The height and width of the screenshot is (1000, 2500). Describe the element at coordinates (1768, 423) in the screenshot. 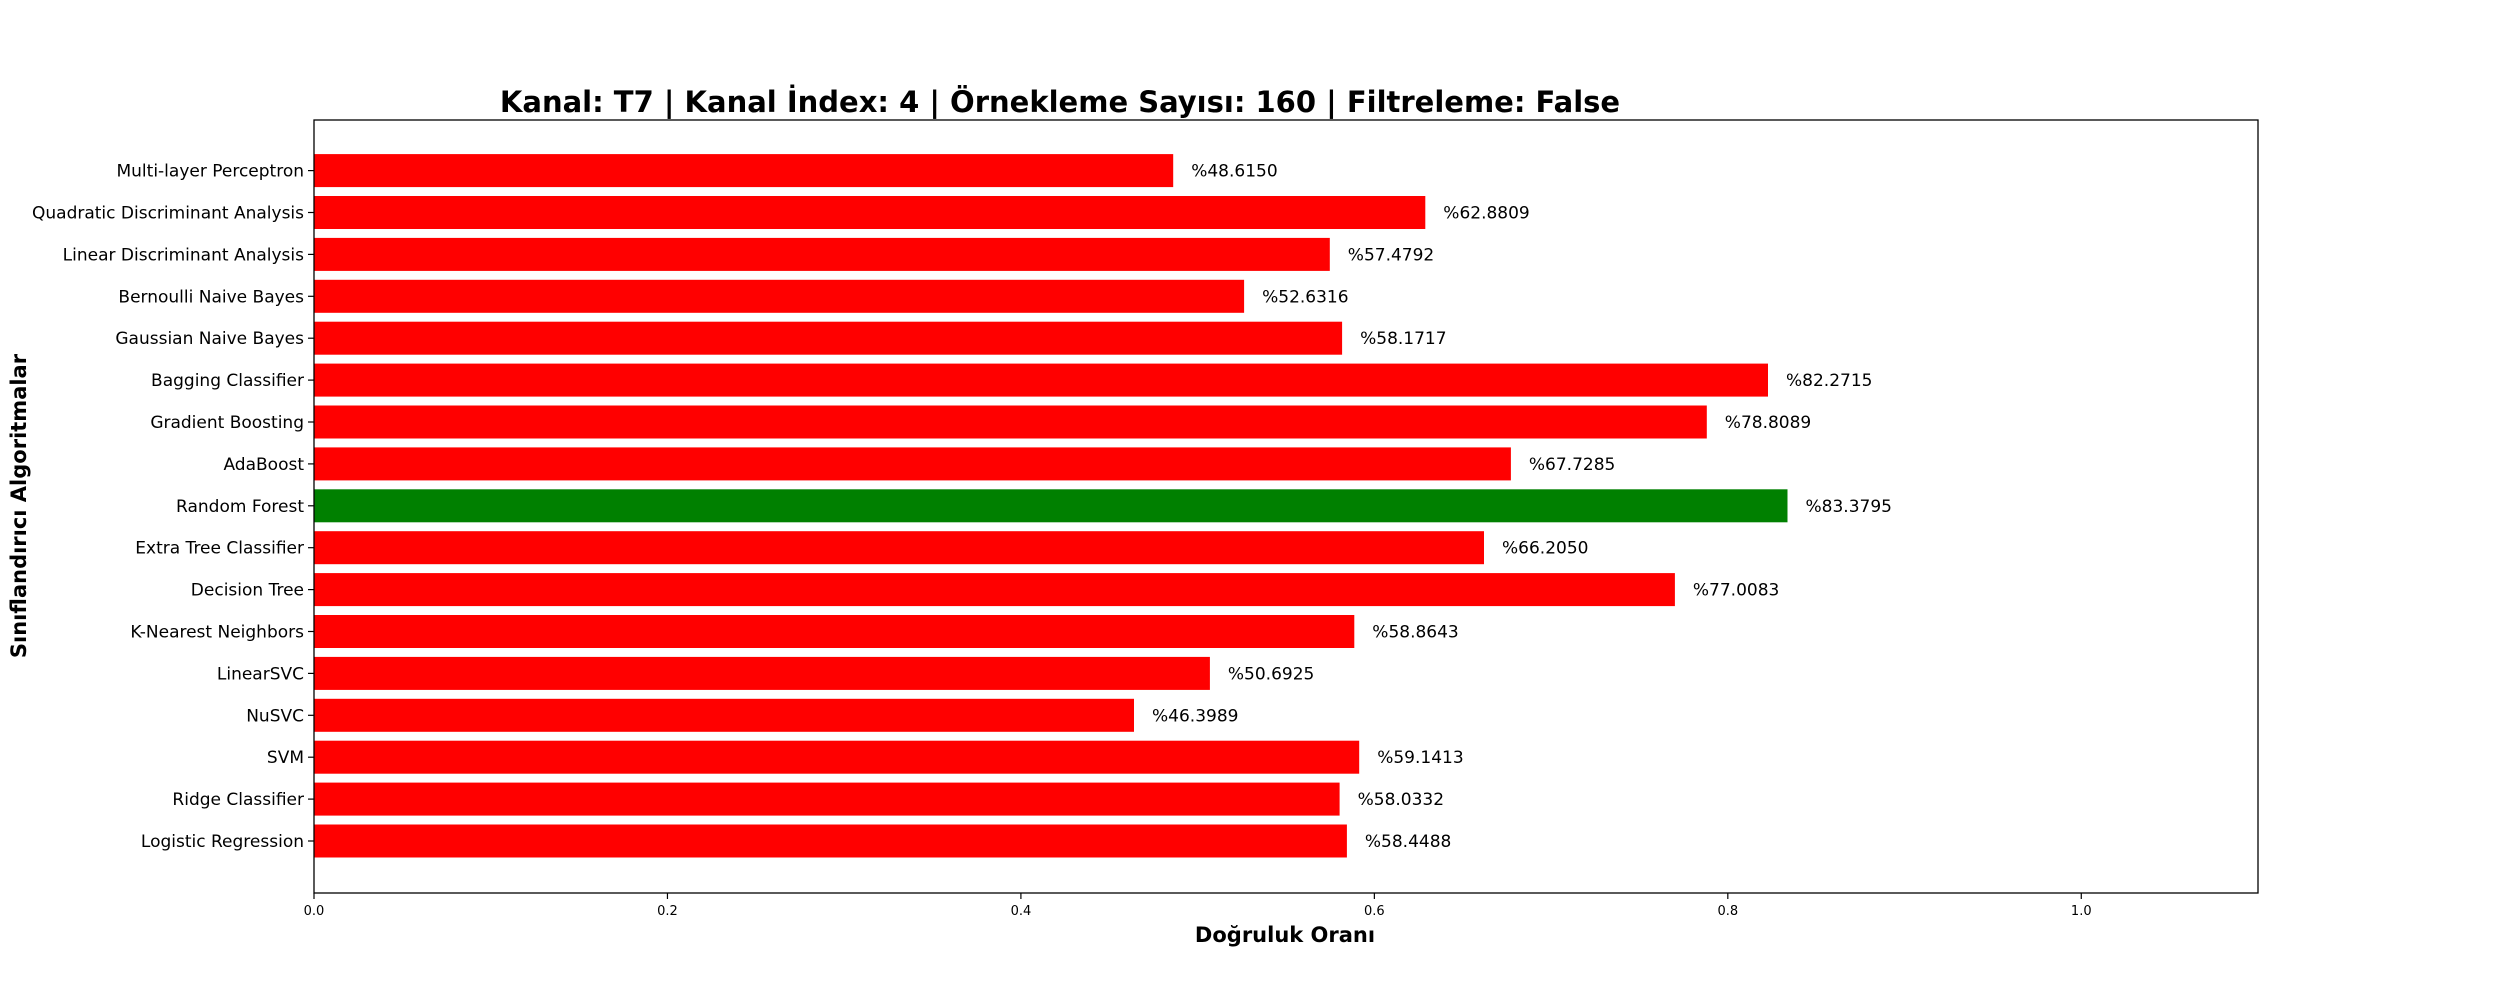

I see `value-label: %78.8089` at that location.